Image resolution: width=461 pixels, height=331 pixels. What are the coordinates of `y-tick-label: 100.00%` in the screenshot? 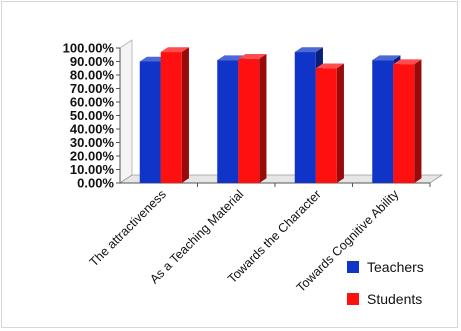 It's located at (89, 48).